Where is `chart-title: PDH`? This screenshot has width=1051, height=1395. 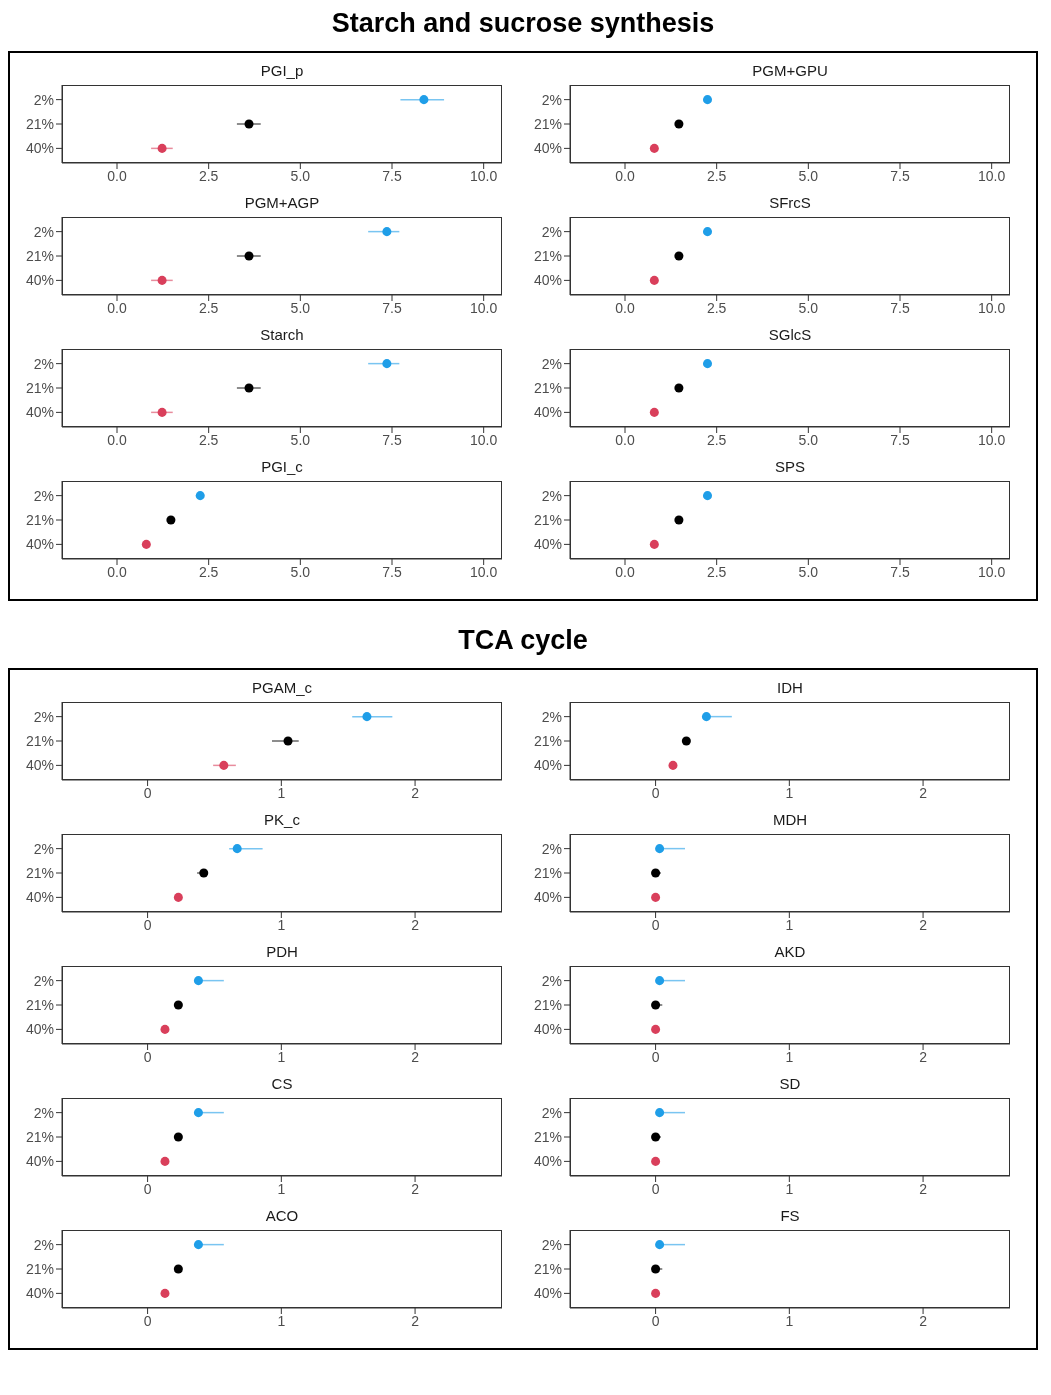 chart-title: PDH is located at coordinates (282, 952).